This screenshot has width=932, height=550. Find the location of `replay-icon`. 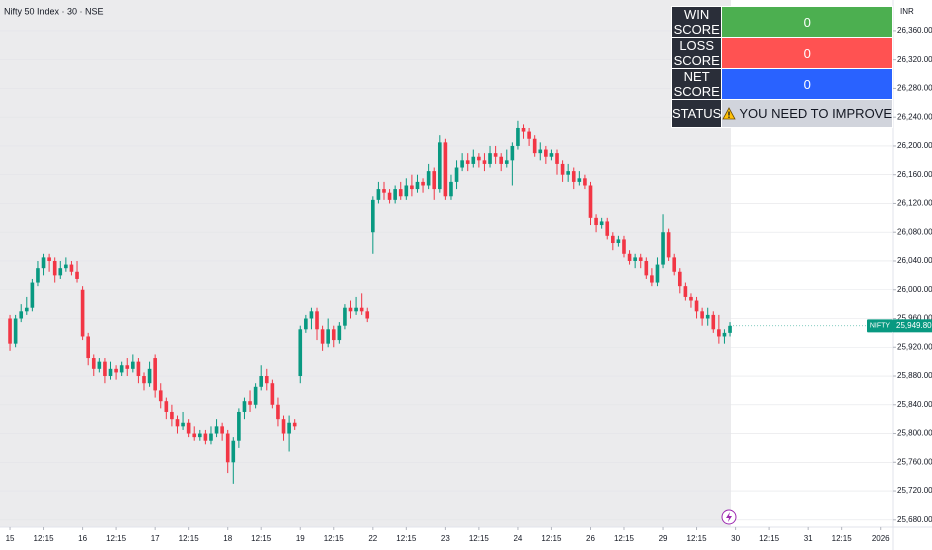

replay-icon is located at coordinates (729, 517).